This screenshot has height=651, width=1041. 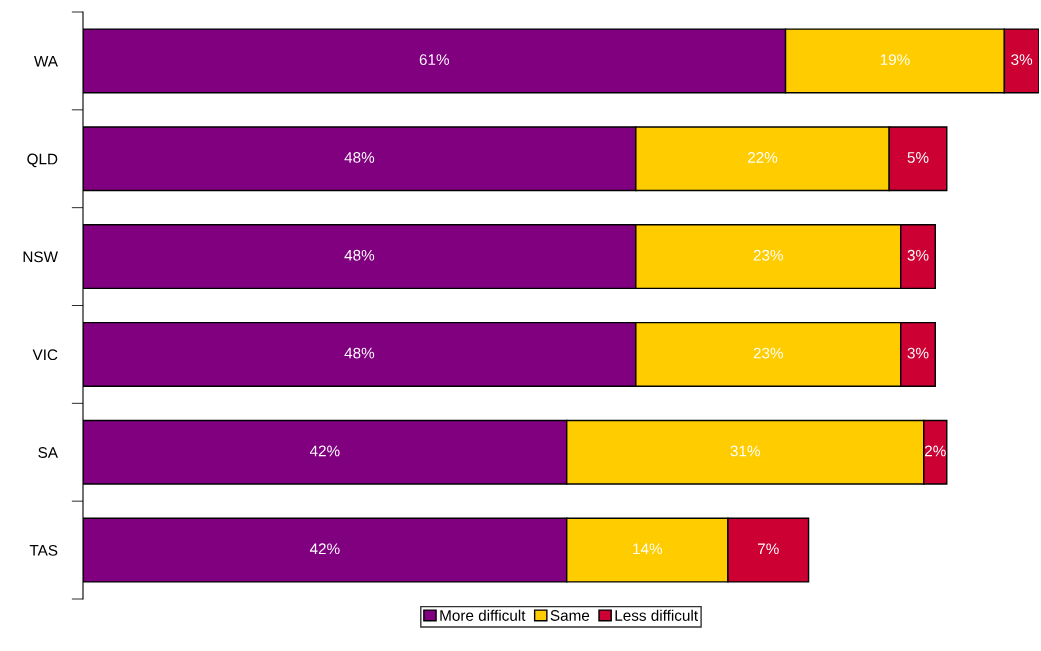 I want to click on y-tick-label: VIC, so click(x=45, y=355).